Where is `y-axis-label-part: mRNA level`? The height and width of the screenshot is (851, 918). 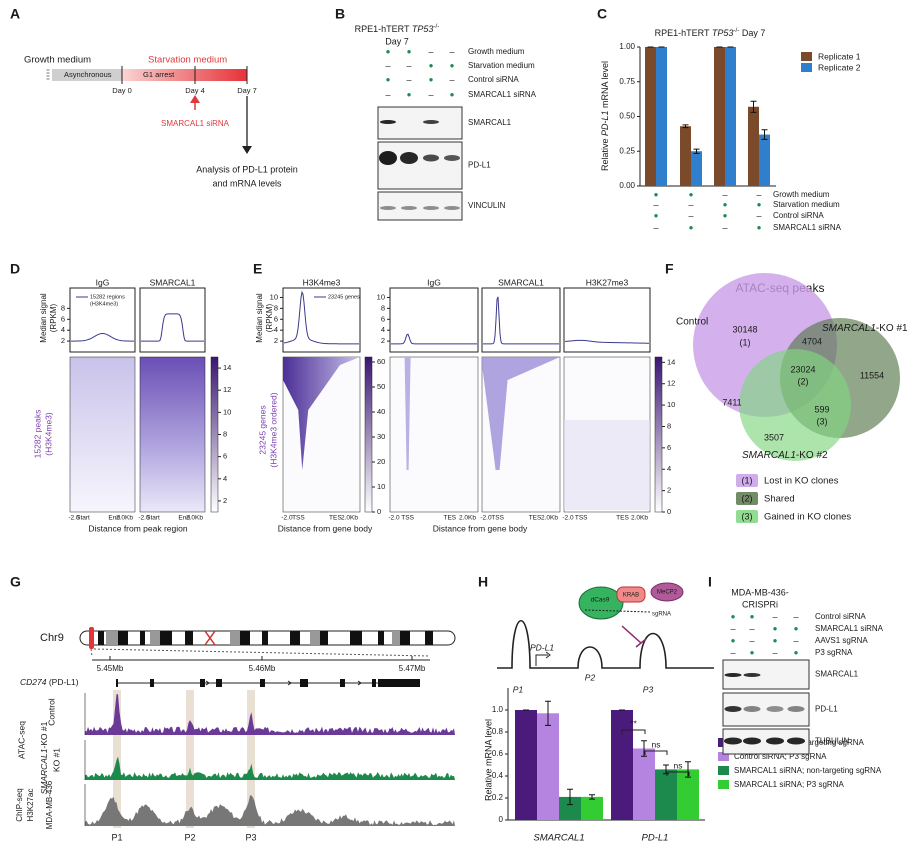
y-axis-label-part: mRNA level is located at coordinates (605, 86).